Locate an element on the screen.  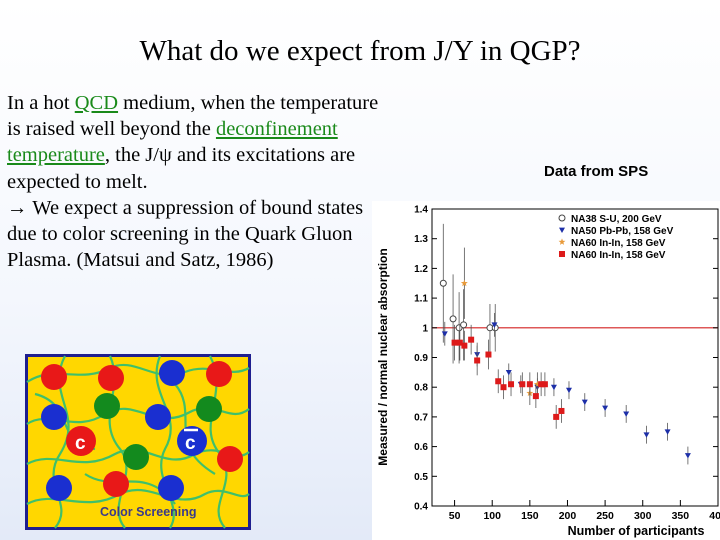
y-tick-label: 0.6 is located at coordinates (421, 447).